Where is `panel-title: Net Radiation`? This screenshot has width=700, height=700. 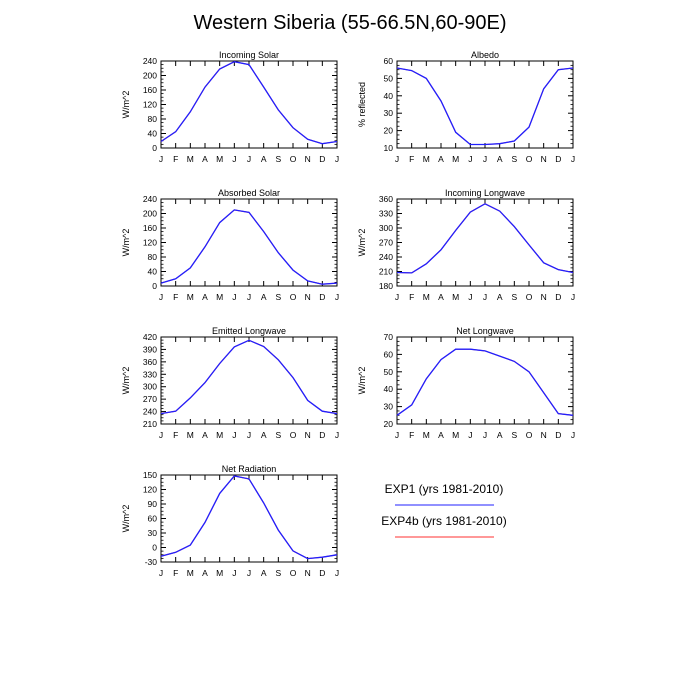 panel-title: Net Radiation is located at coordinates (249, 469).